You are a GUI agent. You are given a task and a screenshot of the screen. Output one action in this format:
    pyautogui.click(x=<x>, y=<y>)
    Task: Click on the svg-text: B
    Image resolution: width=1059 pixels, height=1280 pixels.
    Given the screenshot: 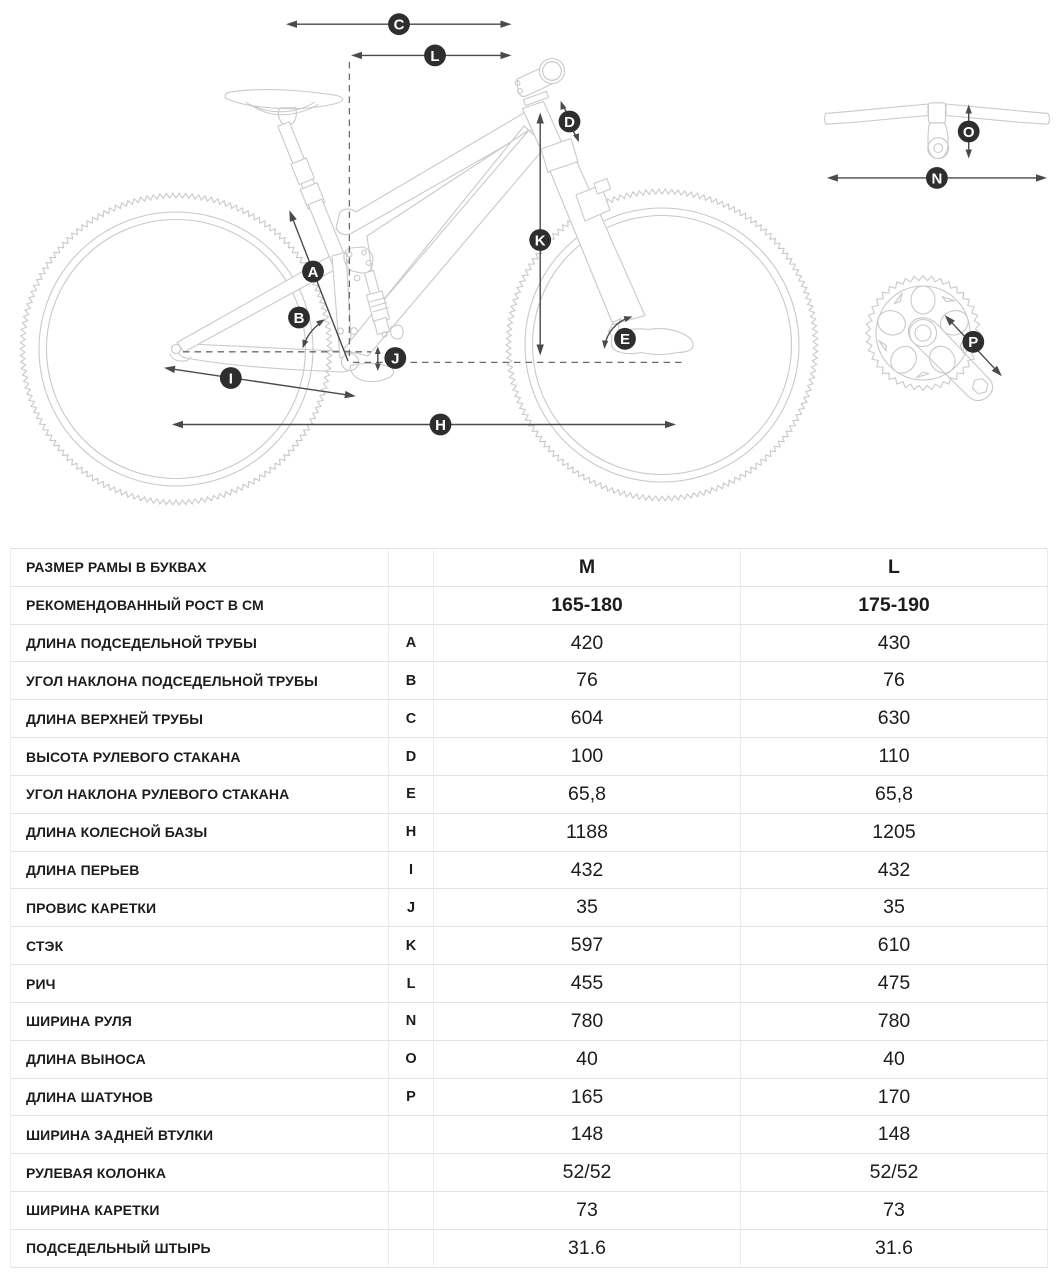 What is the action you would take?
    pyautogui.click(x=299, y=318)
    